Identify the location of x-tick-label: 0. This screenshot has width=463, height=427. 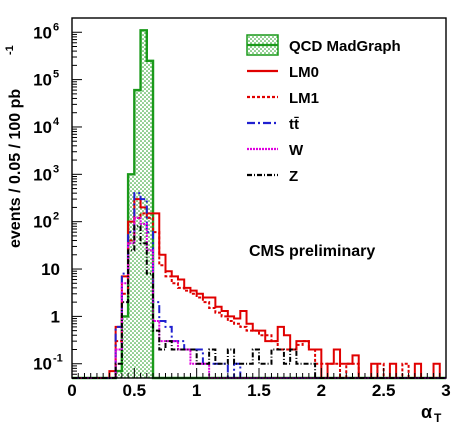
(71, 390).